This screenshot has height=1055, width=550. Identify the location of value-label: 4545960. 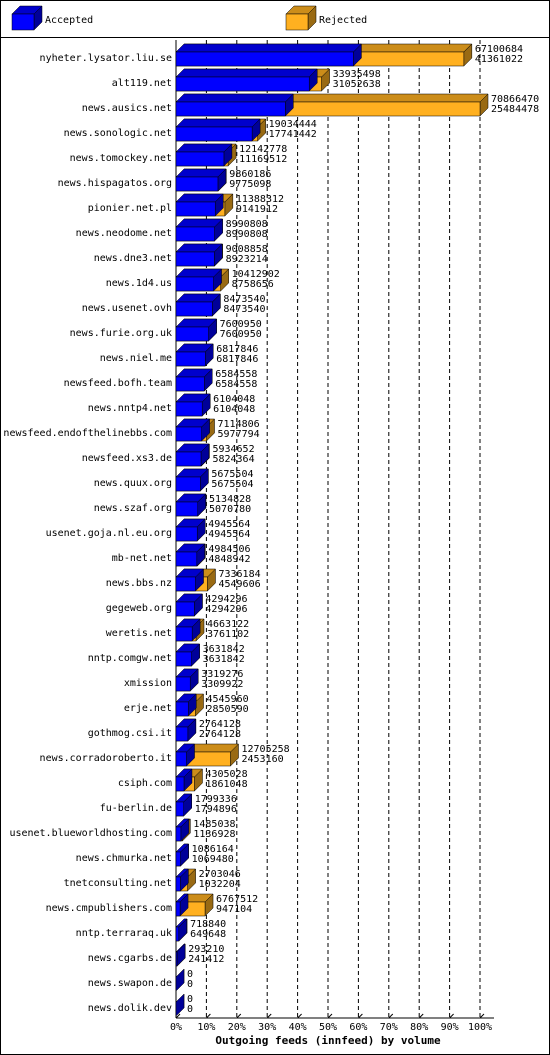
(228, 699).